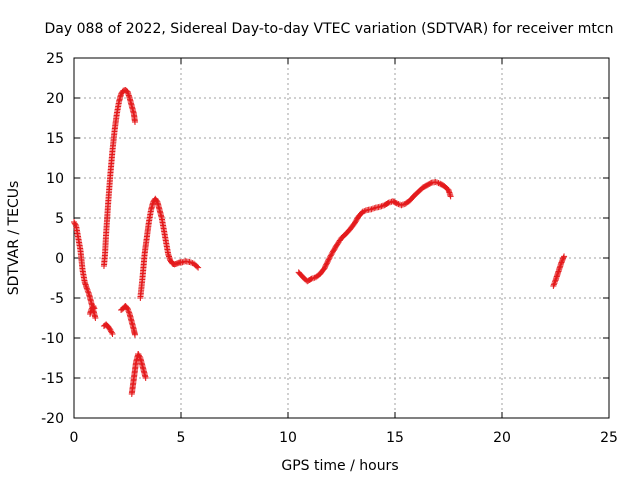 This screenshot has width=640, height=480. I want to click on x-tick-label: 5, so click(181, 438).